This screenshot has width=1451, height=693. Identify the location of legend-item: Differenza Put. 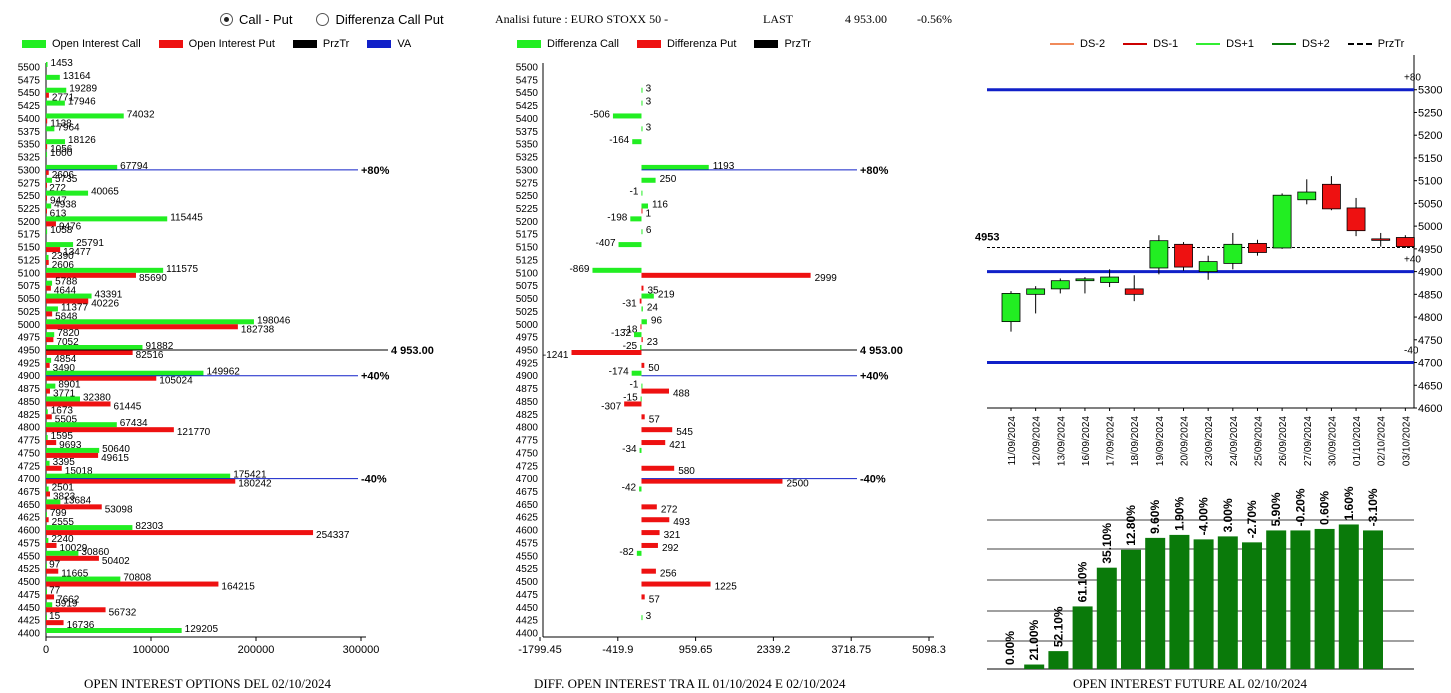
(686, 44).